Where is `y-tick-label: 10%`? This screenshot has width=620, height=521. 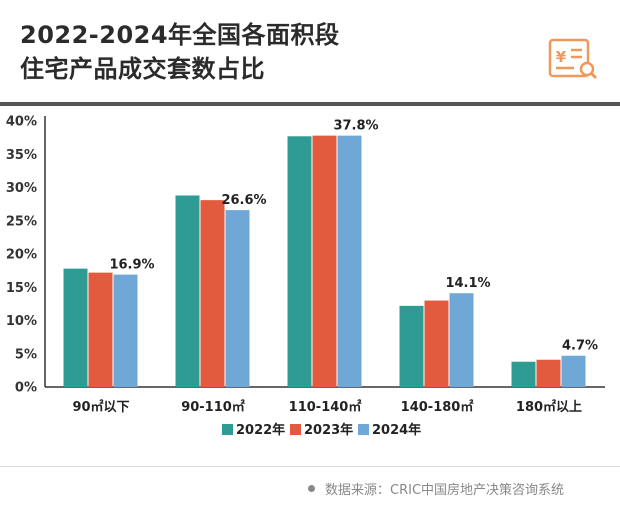 y-tick-label: 10% is located at coordinates (21, 321).